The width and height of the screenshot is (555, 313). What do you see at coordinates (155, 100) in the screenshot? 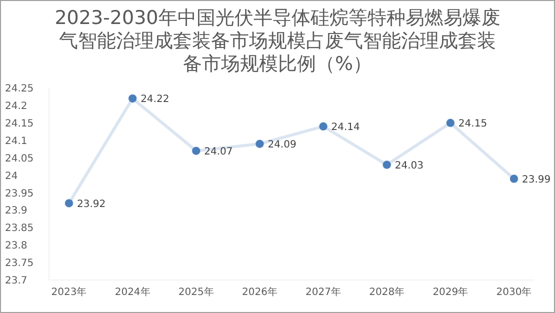
I see `data-label: 24.22` at bounding box center [155, 100].